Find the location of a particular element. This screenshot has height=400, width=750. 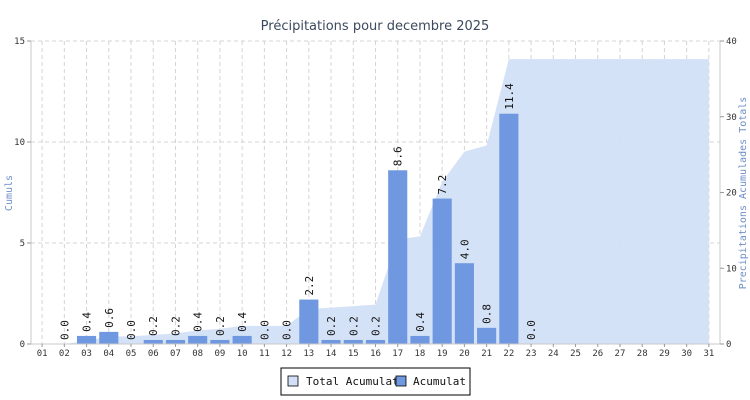

y-axis-left-tick-label: 10 is located at coordinates (19, 143).